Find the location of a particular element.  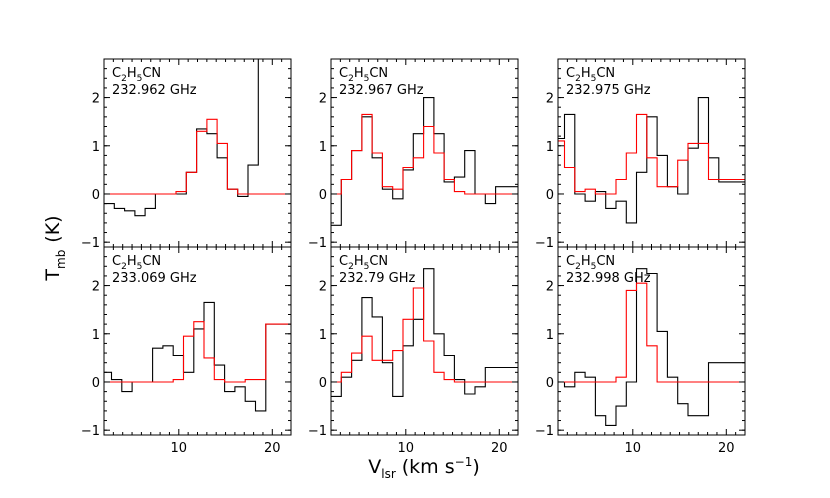

panel-2-series is located at coordinates (424, 161).